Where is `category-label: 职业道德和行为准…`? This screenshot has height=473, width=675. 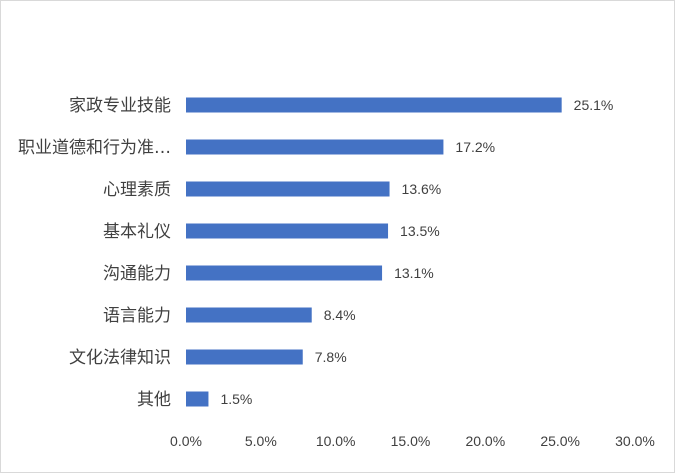 category-label: 职业道德和行为准… is located at coordinates (94, 148).